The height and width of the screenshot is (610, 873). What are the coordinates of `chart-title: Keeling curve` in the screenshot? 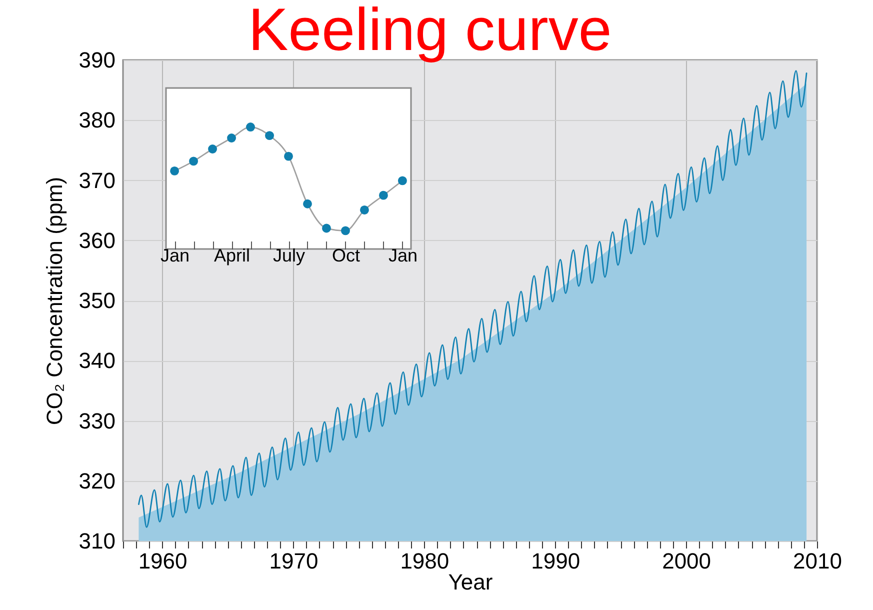 It's located at (430, 31).